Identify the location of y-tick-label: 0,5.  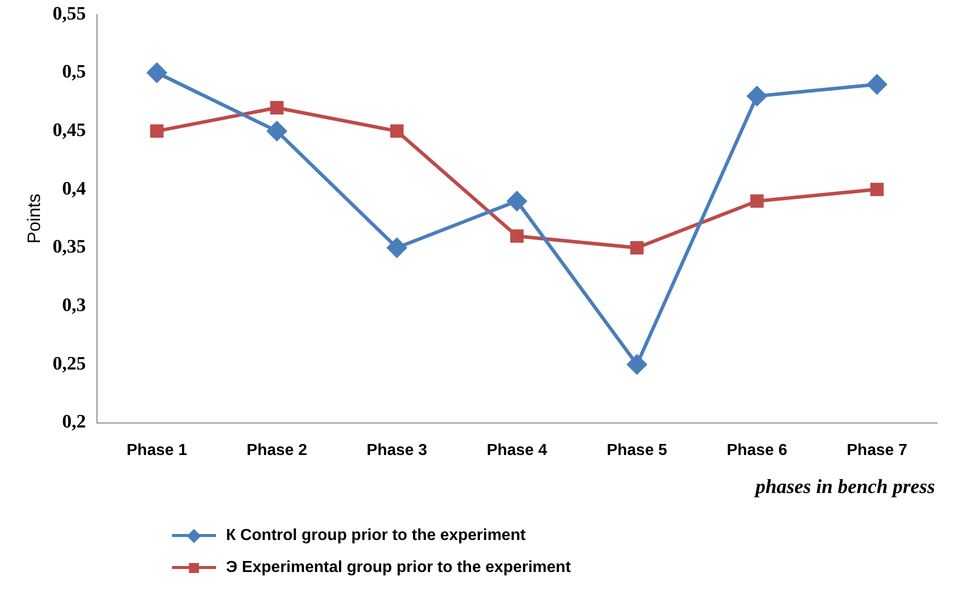
(74, 72).